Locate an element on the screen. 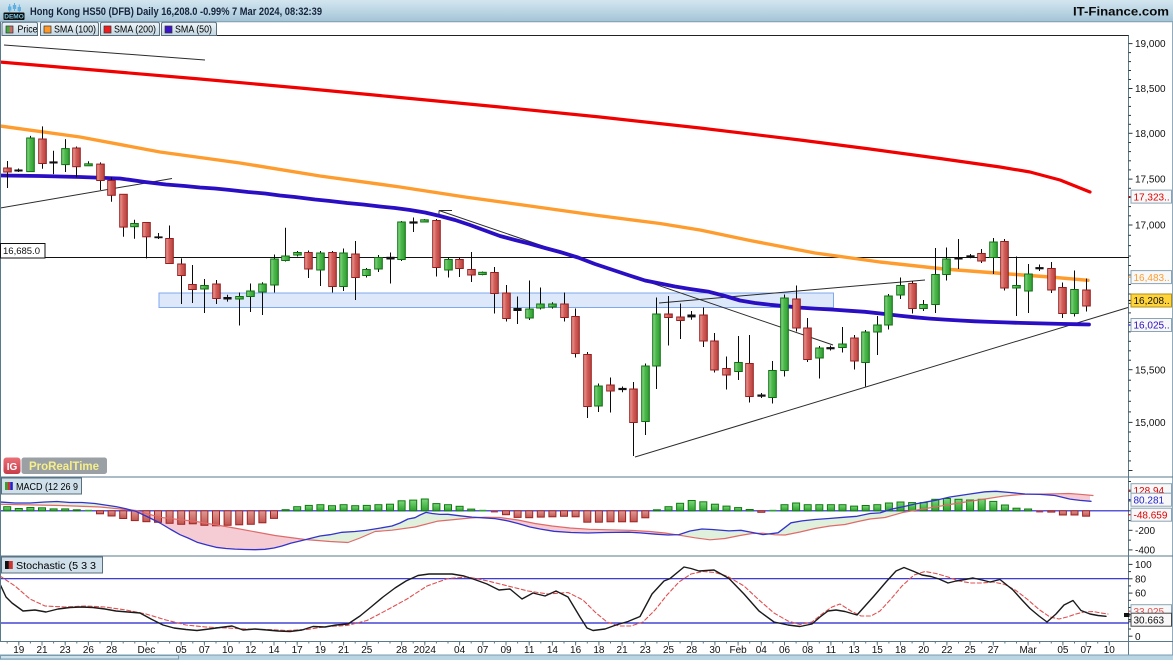 The width and height of the screenshot is (1173, 665). svg-text: 33.025 is located at coordinates (1149, 612).